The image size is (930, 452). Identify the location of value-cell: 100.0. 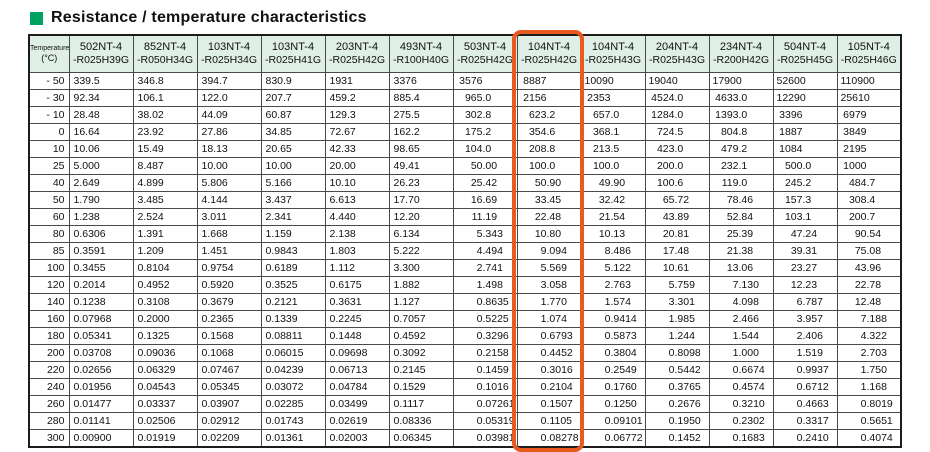
(613, 166).